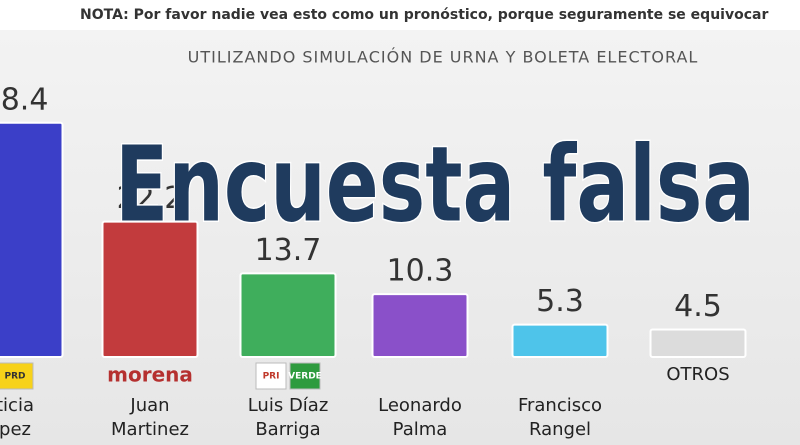 The width and height of the screenshot is (800, 445). I want to click on category-label: Palma, so click(420, 429).